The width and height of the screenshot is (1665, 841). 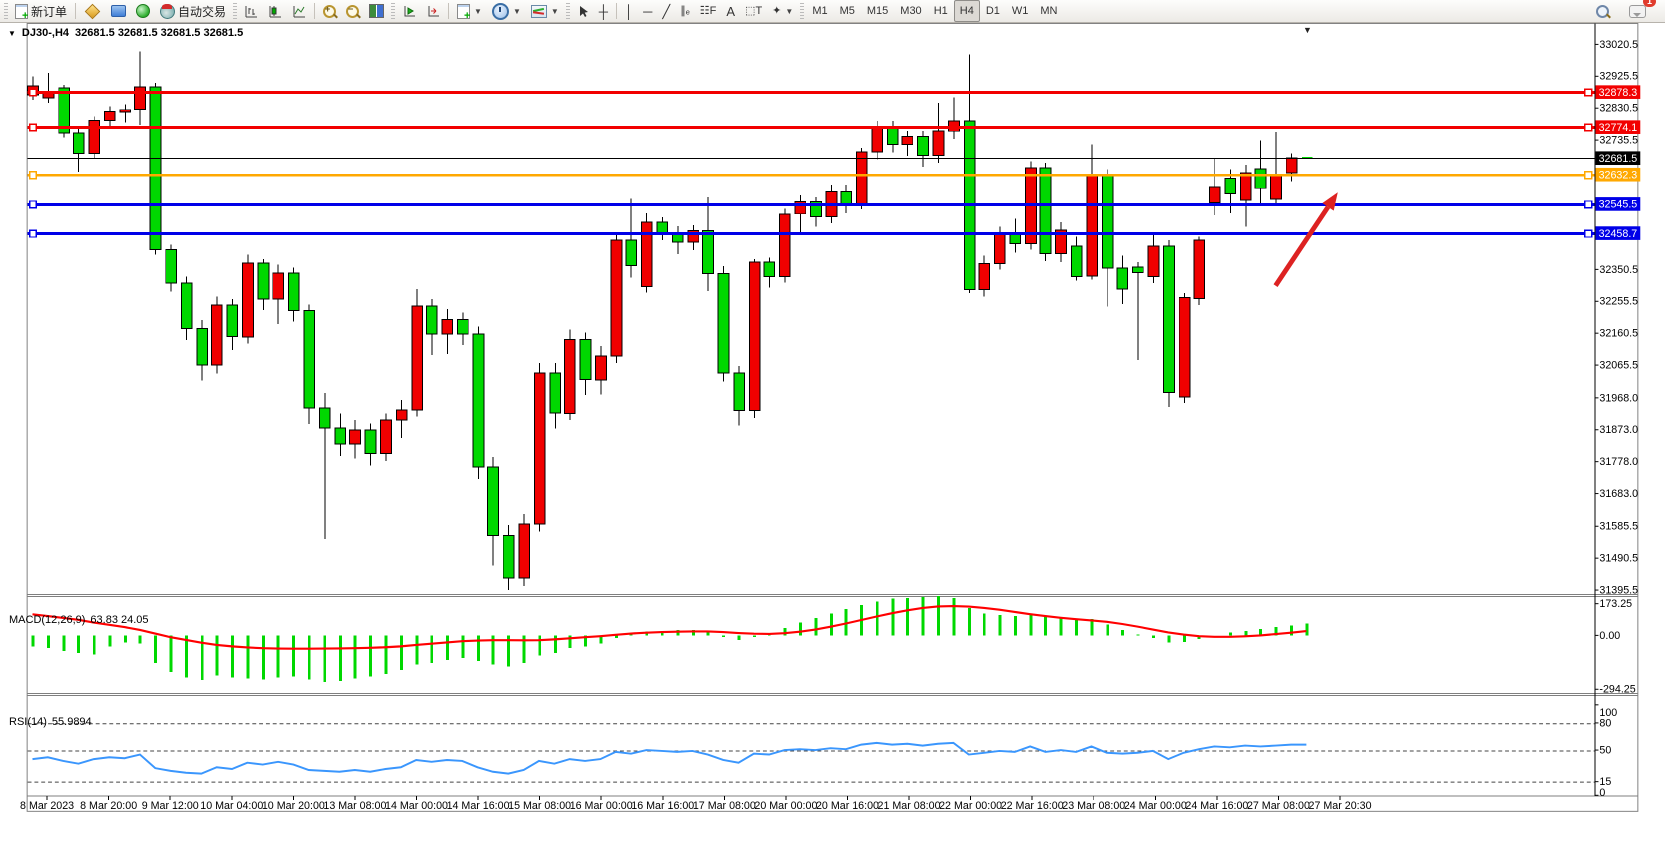 What do you see at coordinates (708, 11) in the screenshot?
I see `fibonacci-button: ☷F` at bounding box center [708, 11].